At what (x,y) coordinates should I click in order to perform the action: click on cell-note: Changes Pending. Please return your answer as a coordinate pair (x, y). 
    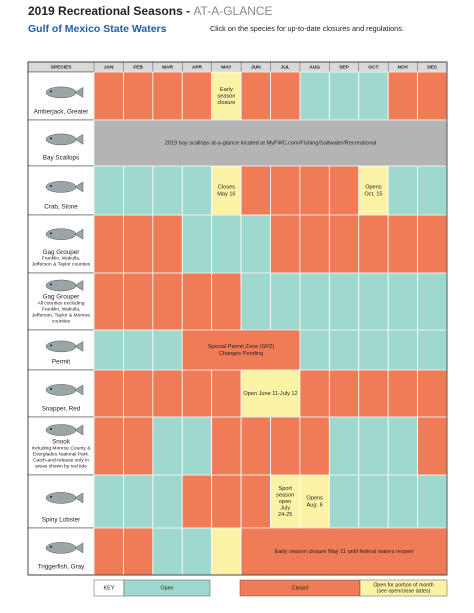
    Looking at the image, I should click on (241, 354).